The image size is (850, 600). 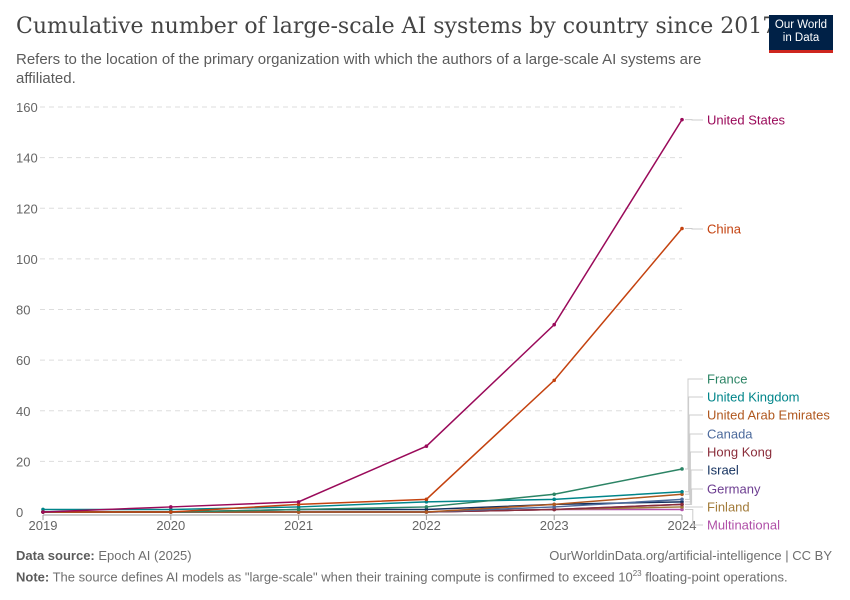 I want to click on x-tick-label: 2024, so click(x=682, y=525).